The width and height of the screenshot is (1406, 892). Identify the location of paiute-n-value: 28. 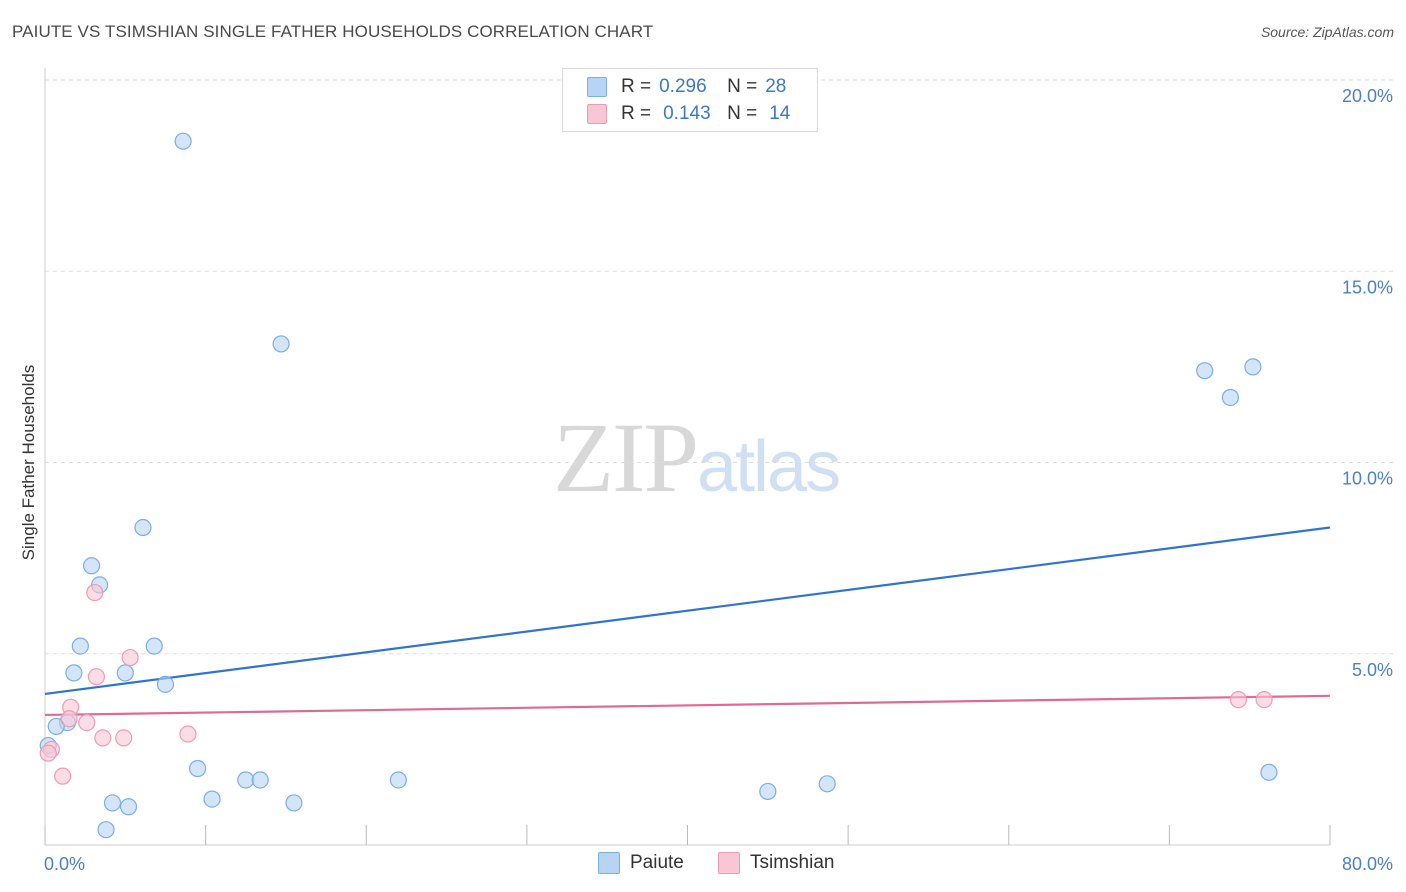
(776, 86).